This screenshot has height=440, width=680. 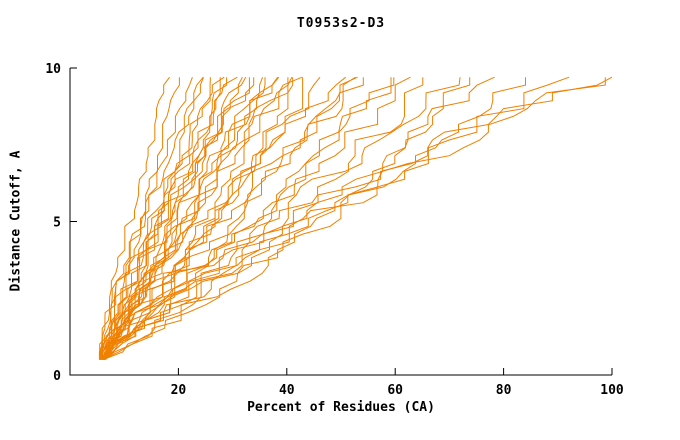 I want to click on x-tick-label: 40, so click(x=287, y=390).